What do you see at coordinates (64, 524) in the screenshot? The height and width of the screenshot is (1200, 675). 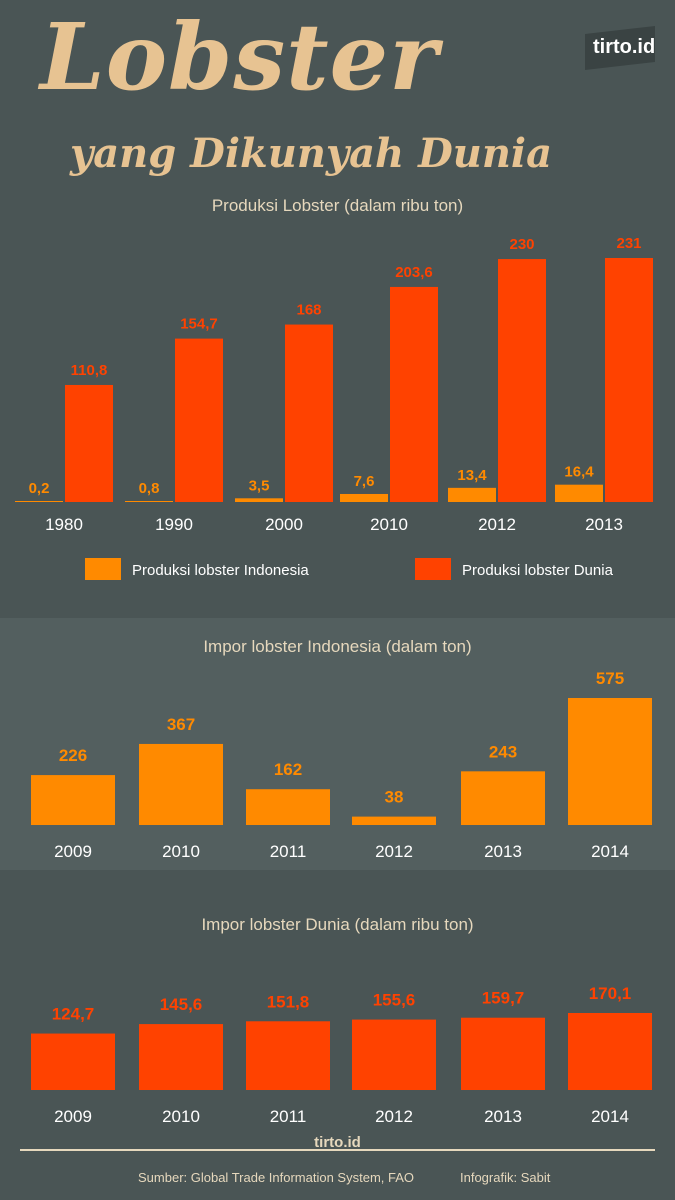 I see `tick-label-1980: 1980` at bounding box center [64, 524].